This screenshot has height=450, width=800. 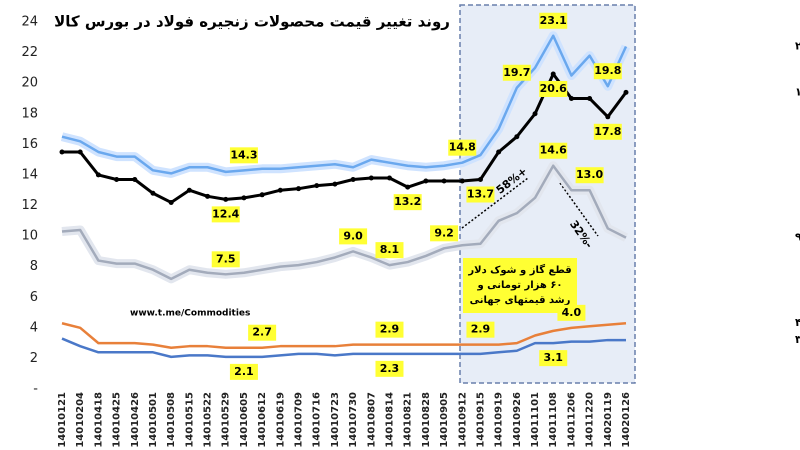 I want to click on x-tick-label: 14010418, so click(x=98, y=420).